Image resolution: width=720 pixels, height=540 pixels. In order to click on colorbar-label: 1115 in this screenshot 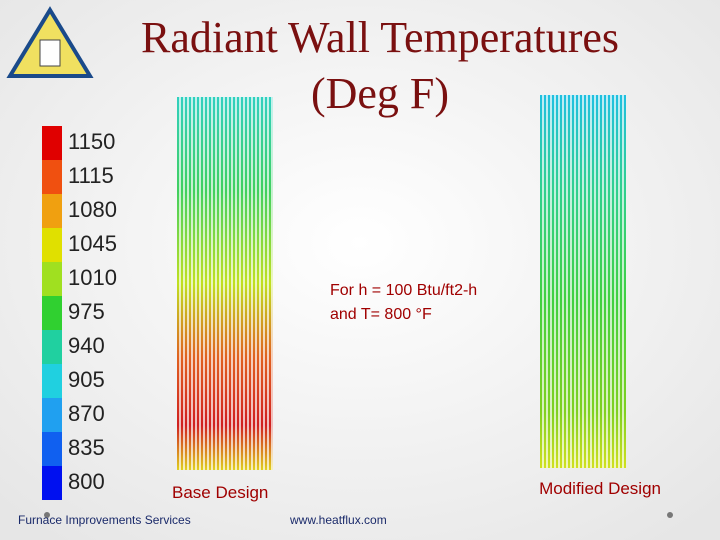, I will do `click(91, 175)`.